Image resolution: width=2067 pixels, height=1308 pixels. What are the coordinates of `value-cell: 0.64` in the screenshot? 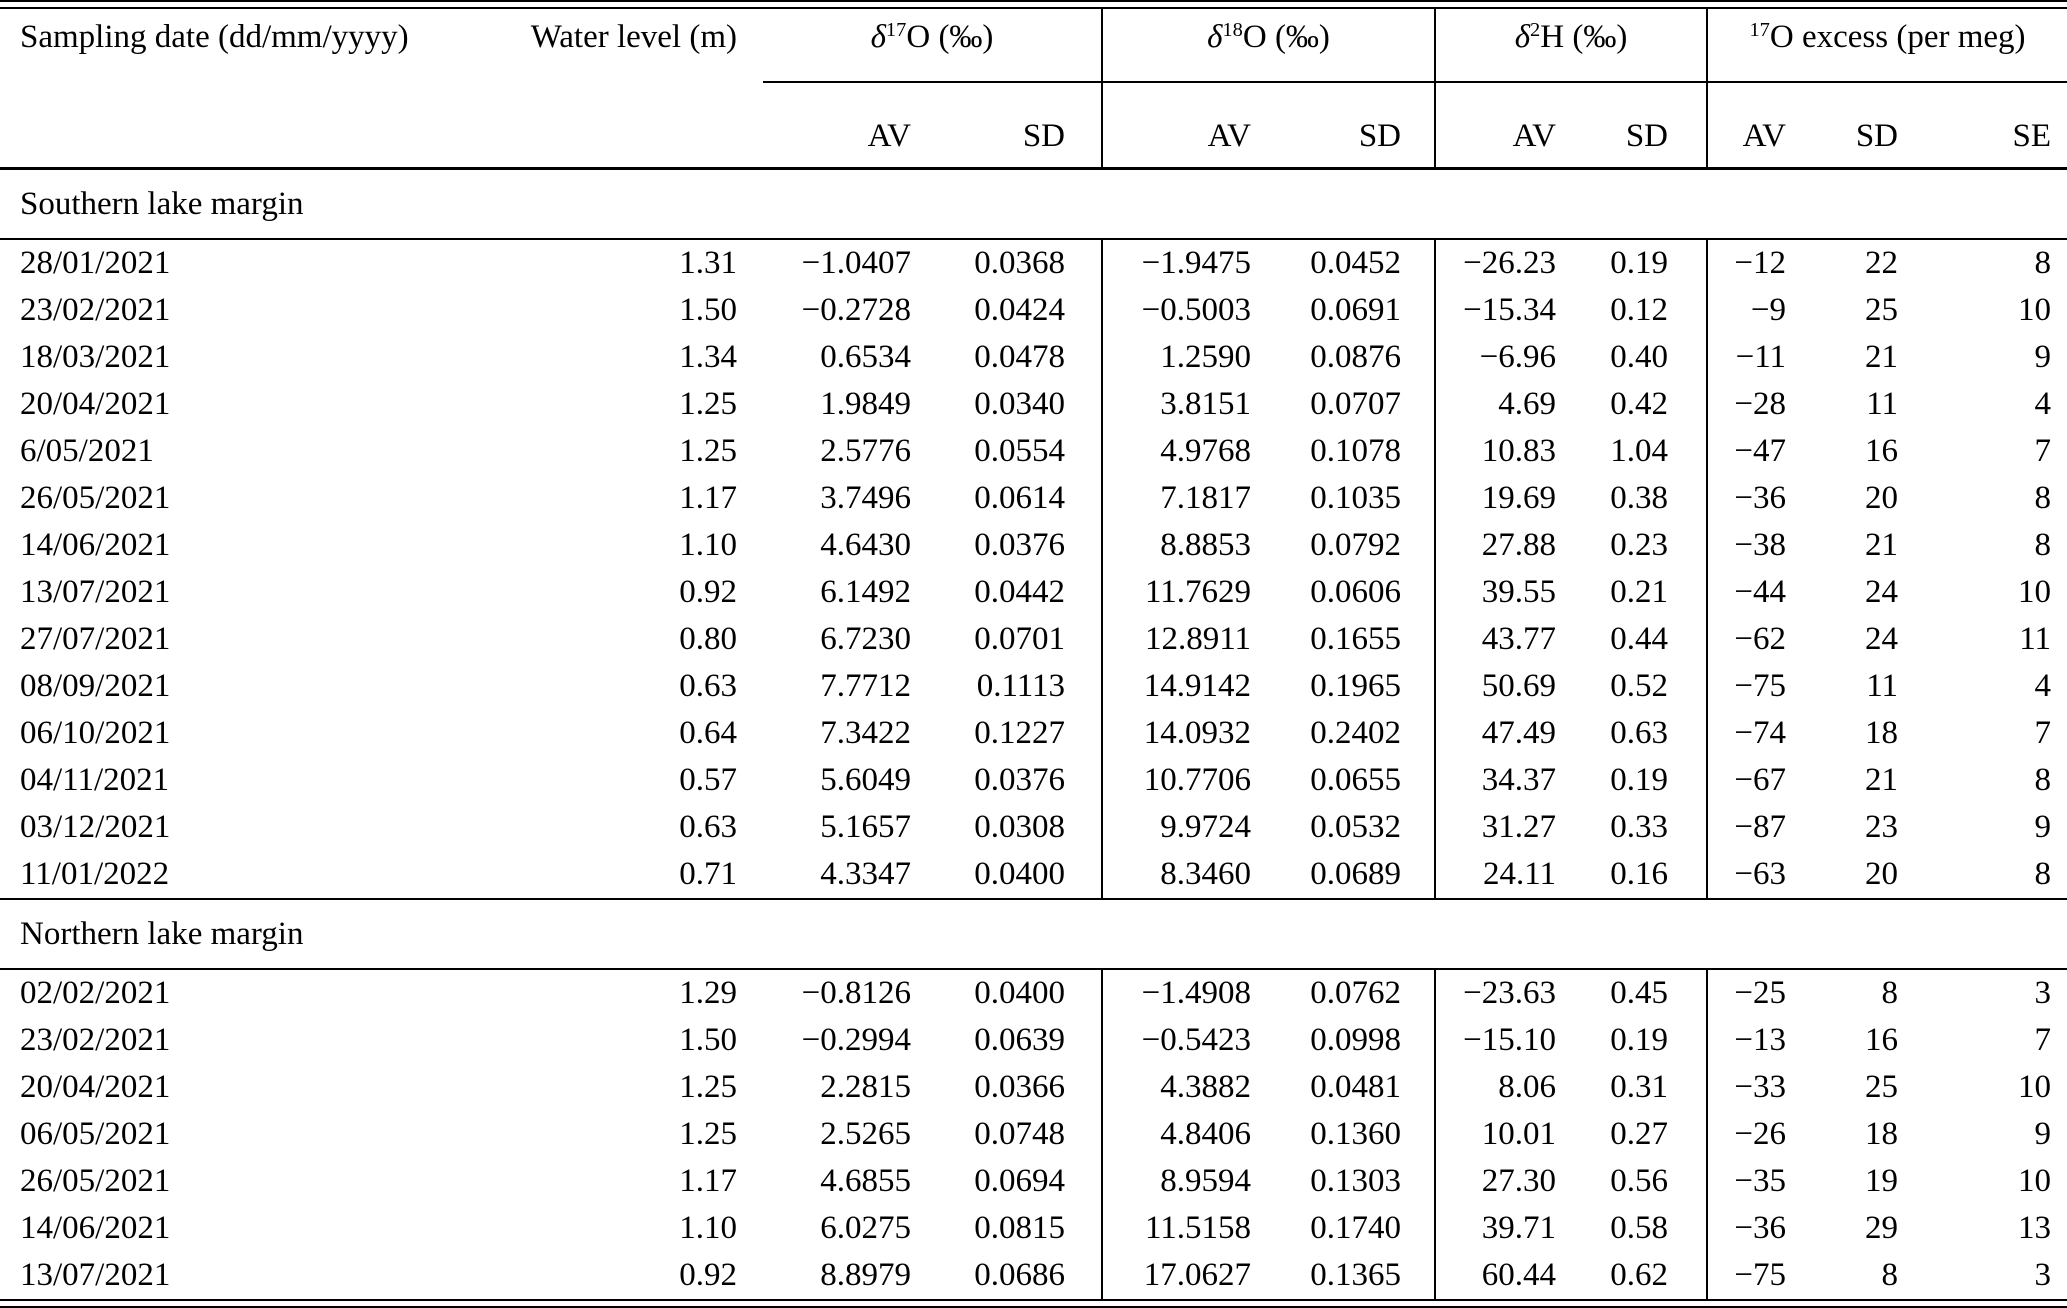 It's located at (708, 733).